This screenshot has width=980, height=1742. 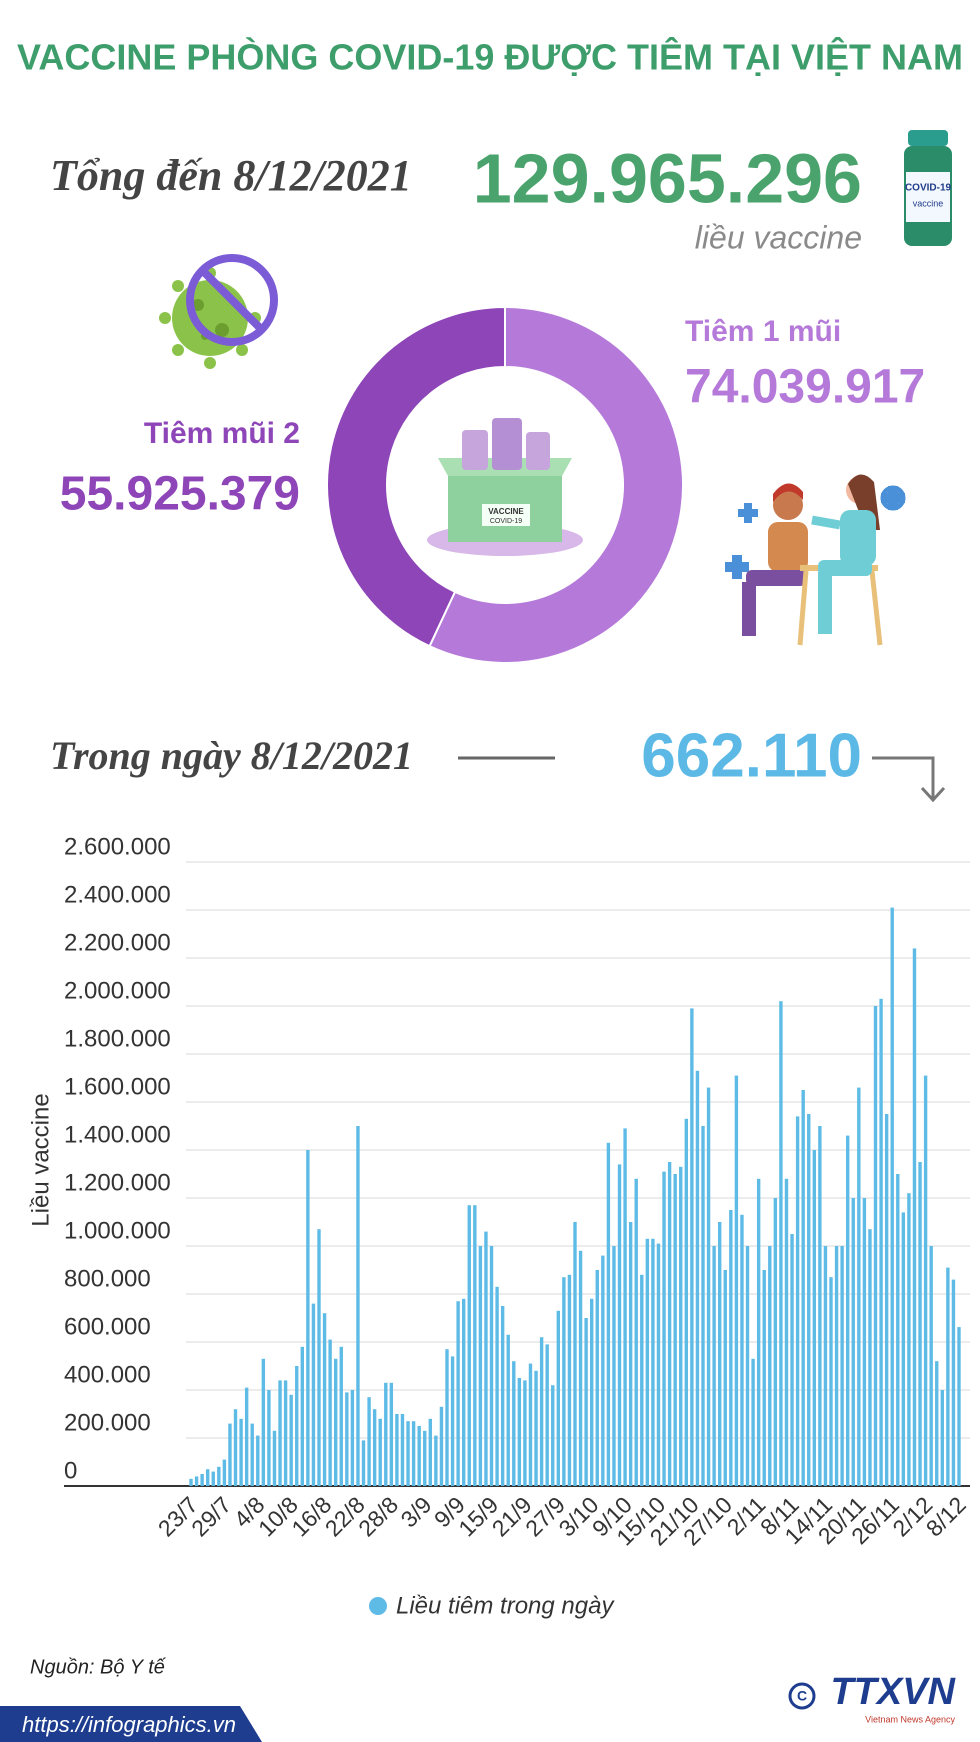 I want to click on daily-label: Trong ngày 8/12/2021, so click(x=231, y=755).